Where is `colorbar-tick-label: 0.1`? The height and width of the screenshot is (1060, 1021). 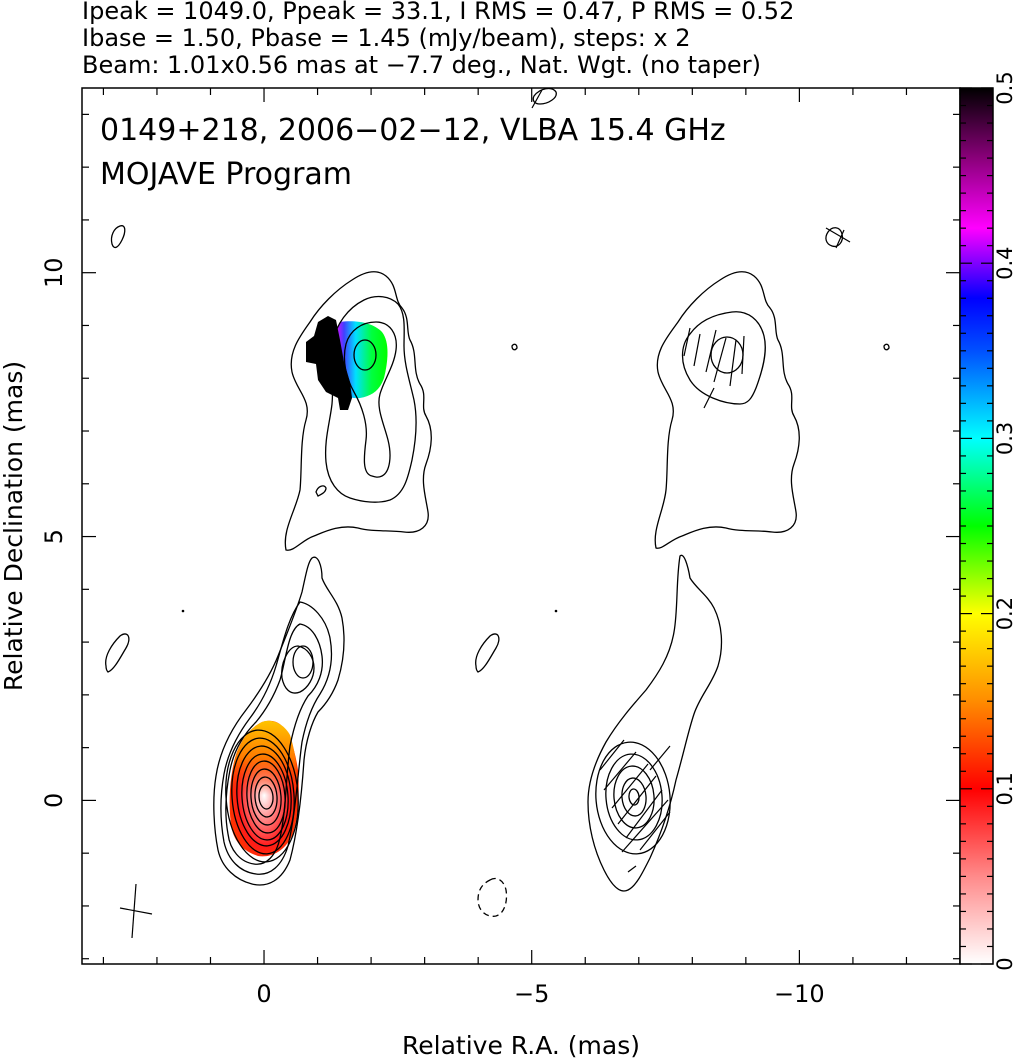 colorbar-tick-label: 0.1 is located at coordinates (1005, 788).